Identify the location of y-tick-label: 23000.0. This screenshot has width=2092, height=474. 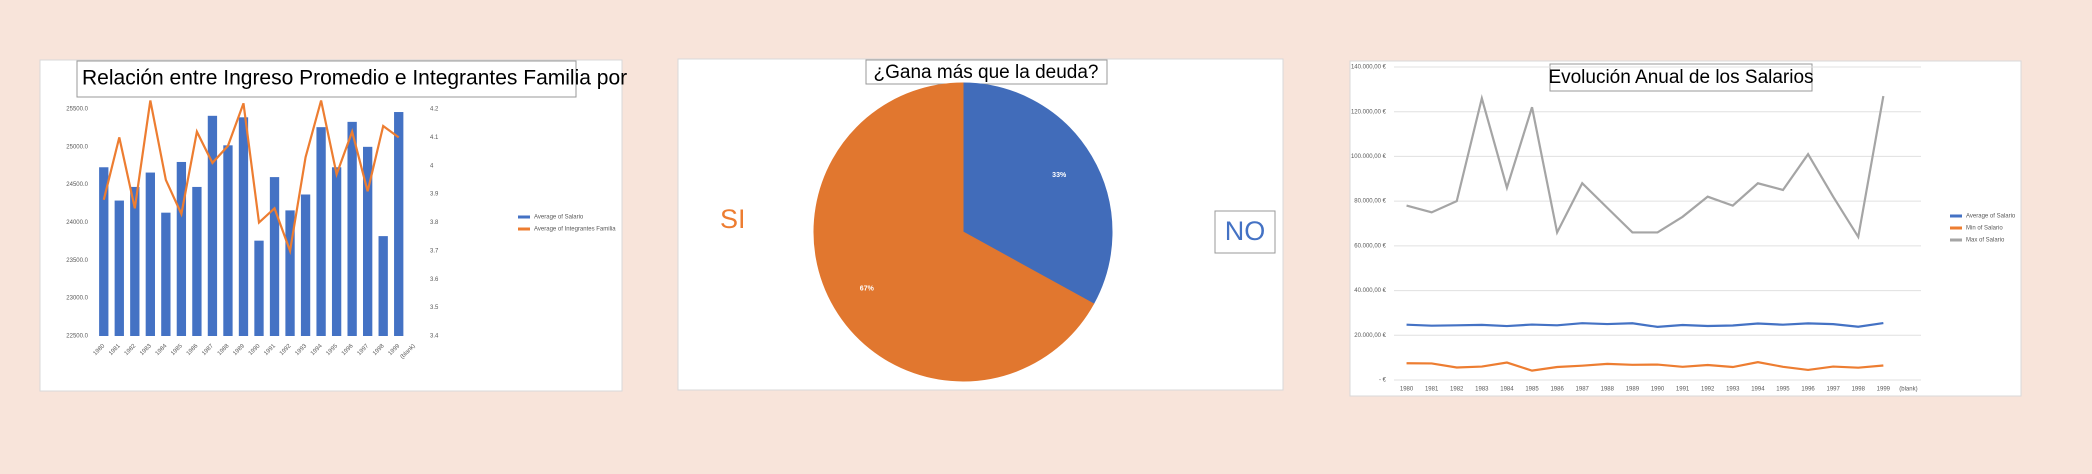
(77, 299).